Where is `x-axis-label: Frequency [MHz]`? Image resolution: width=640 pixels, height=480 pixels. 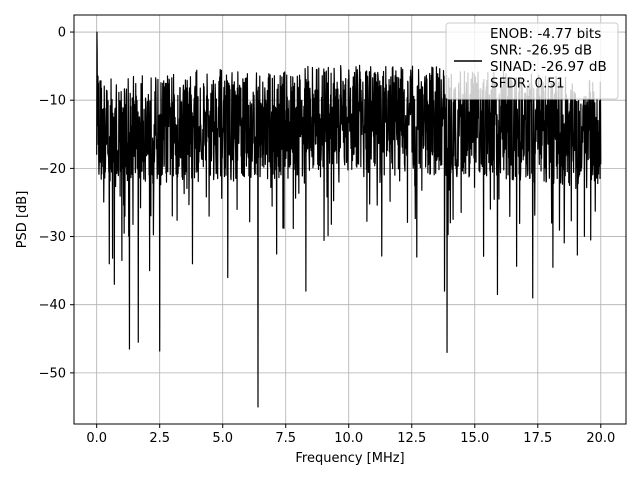
x-axis-label: Frequency [MHz] is located at coordinates (349, 458).